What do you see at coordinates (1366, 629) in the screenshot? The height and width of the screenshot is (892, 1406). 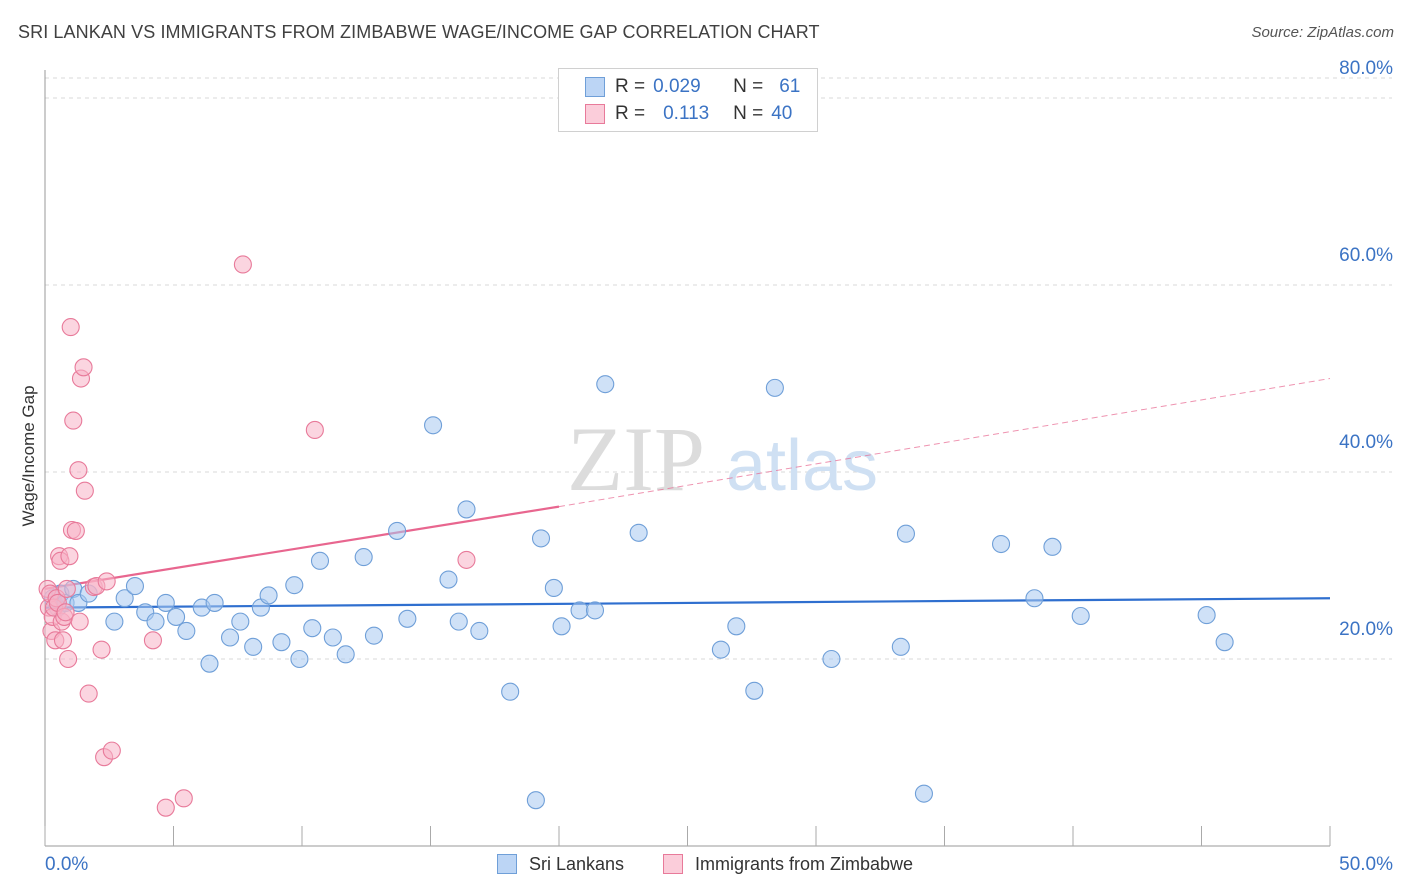 I see `y-tick-label: 20.0%` at bounding box center [1366, 629].